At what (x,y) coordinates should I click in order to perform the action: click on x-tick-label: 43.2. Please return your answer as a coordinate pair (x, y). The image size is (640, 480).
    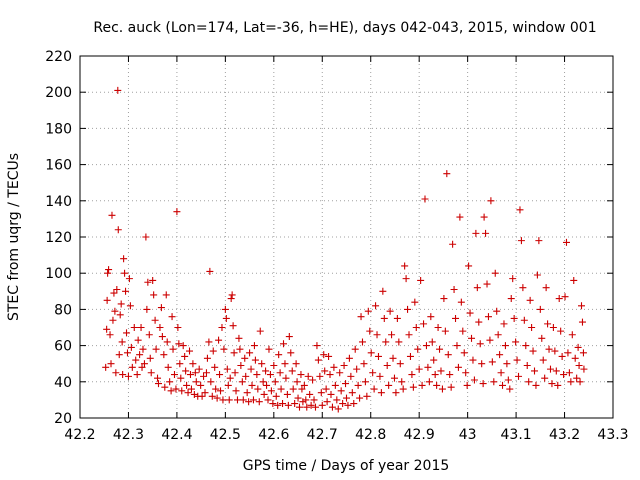
    Looking at the image, I should click on (564, 435).